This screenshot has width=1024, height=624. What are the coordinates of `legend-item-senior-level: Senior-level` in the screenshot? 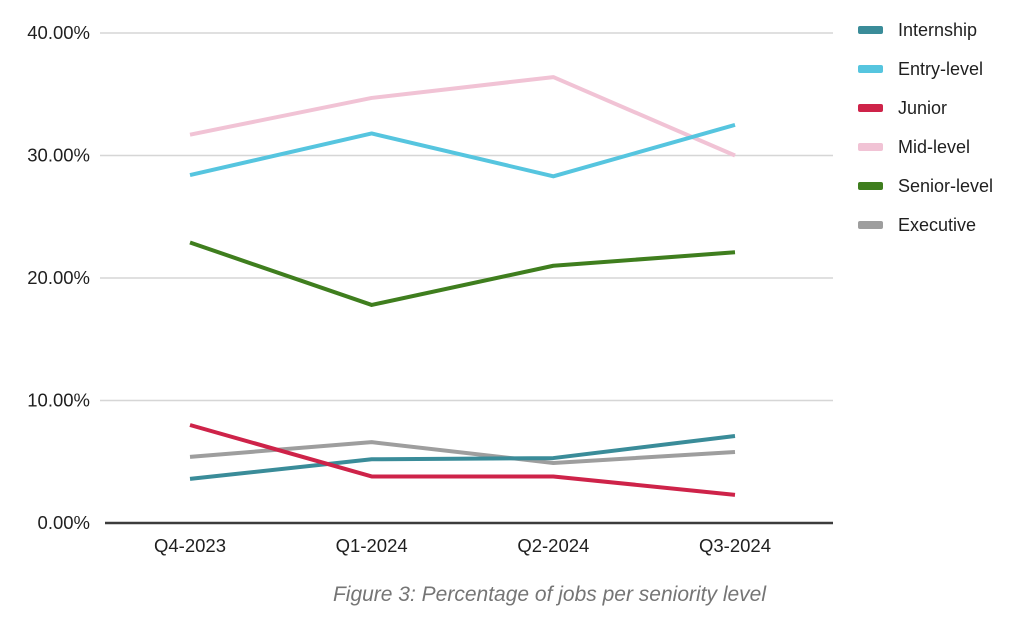 It's located at (925, 186).